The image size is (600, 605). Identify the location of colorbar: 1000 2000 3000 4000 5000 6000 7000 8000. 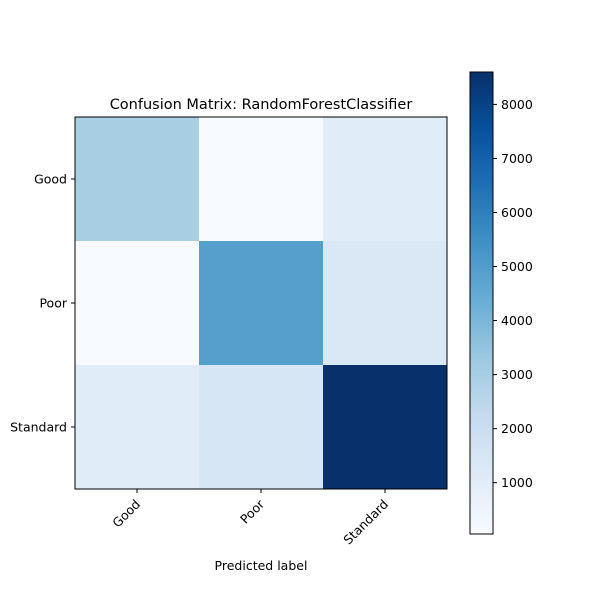
(501, 303).